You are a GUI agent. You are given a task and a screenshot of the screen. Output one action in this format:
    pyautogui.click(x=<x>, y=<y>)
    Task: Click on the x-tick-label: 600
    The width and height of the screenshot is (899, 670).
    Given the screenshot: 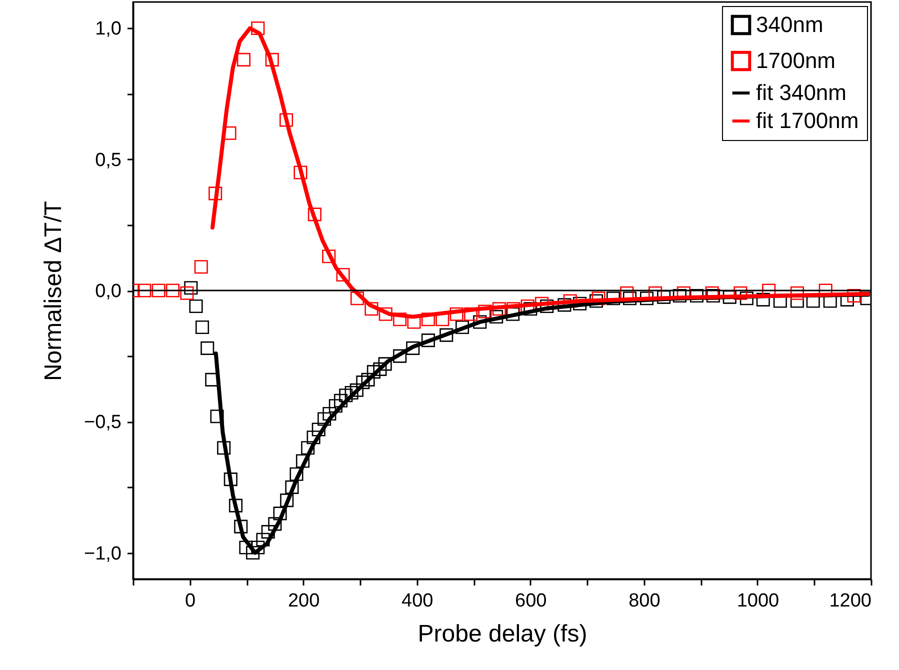 What is the action you would take?
    pyautogui.click(x=531, y=601)
    